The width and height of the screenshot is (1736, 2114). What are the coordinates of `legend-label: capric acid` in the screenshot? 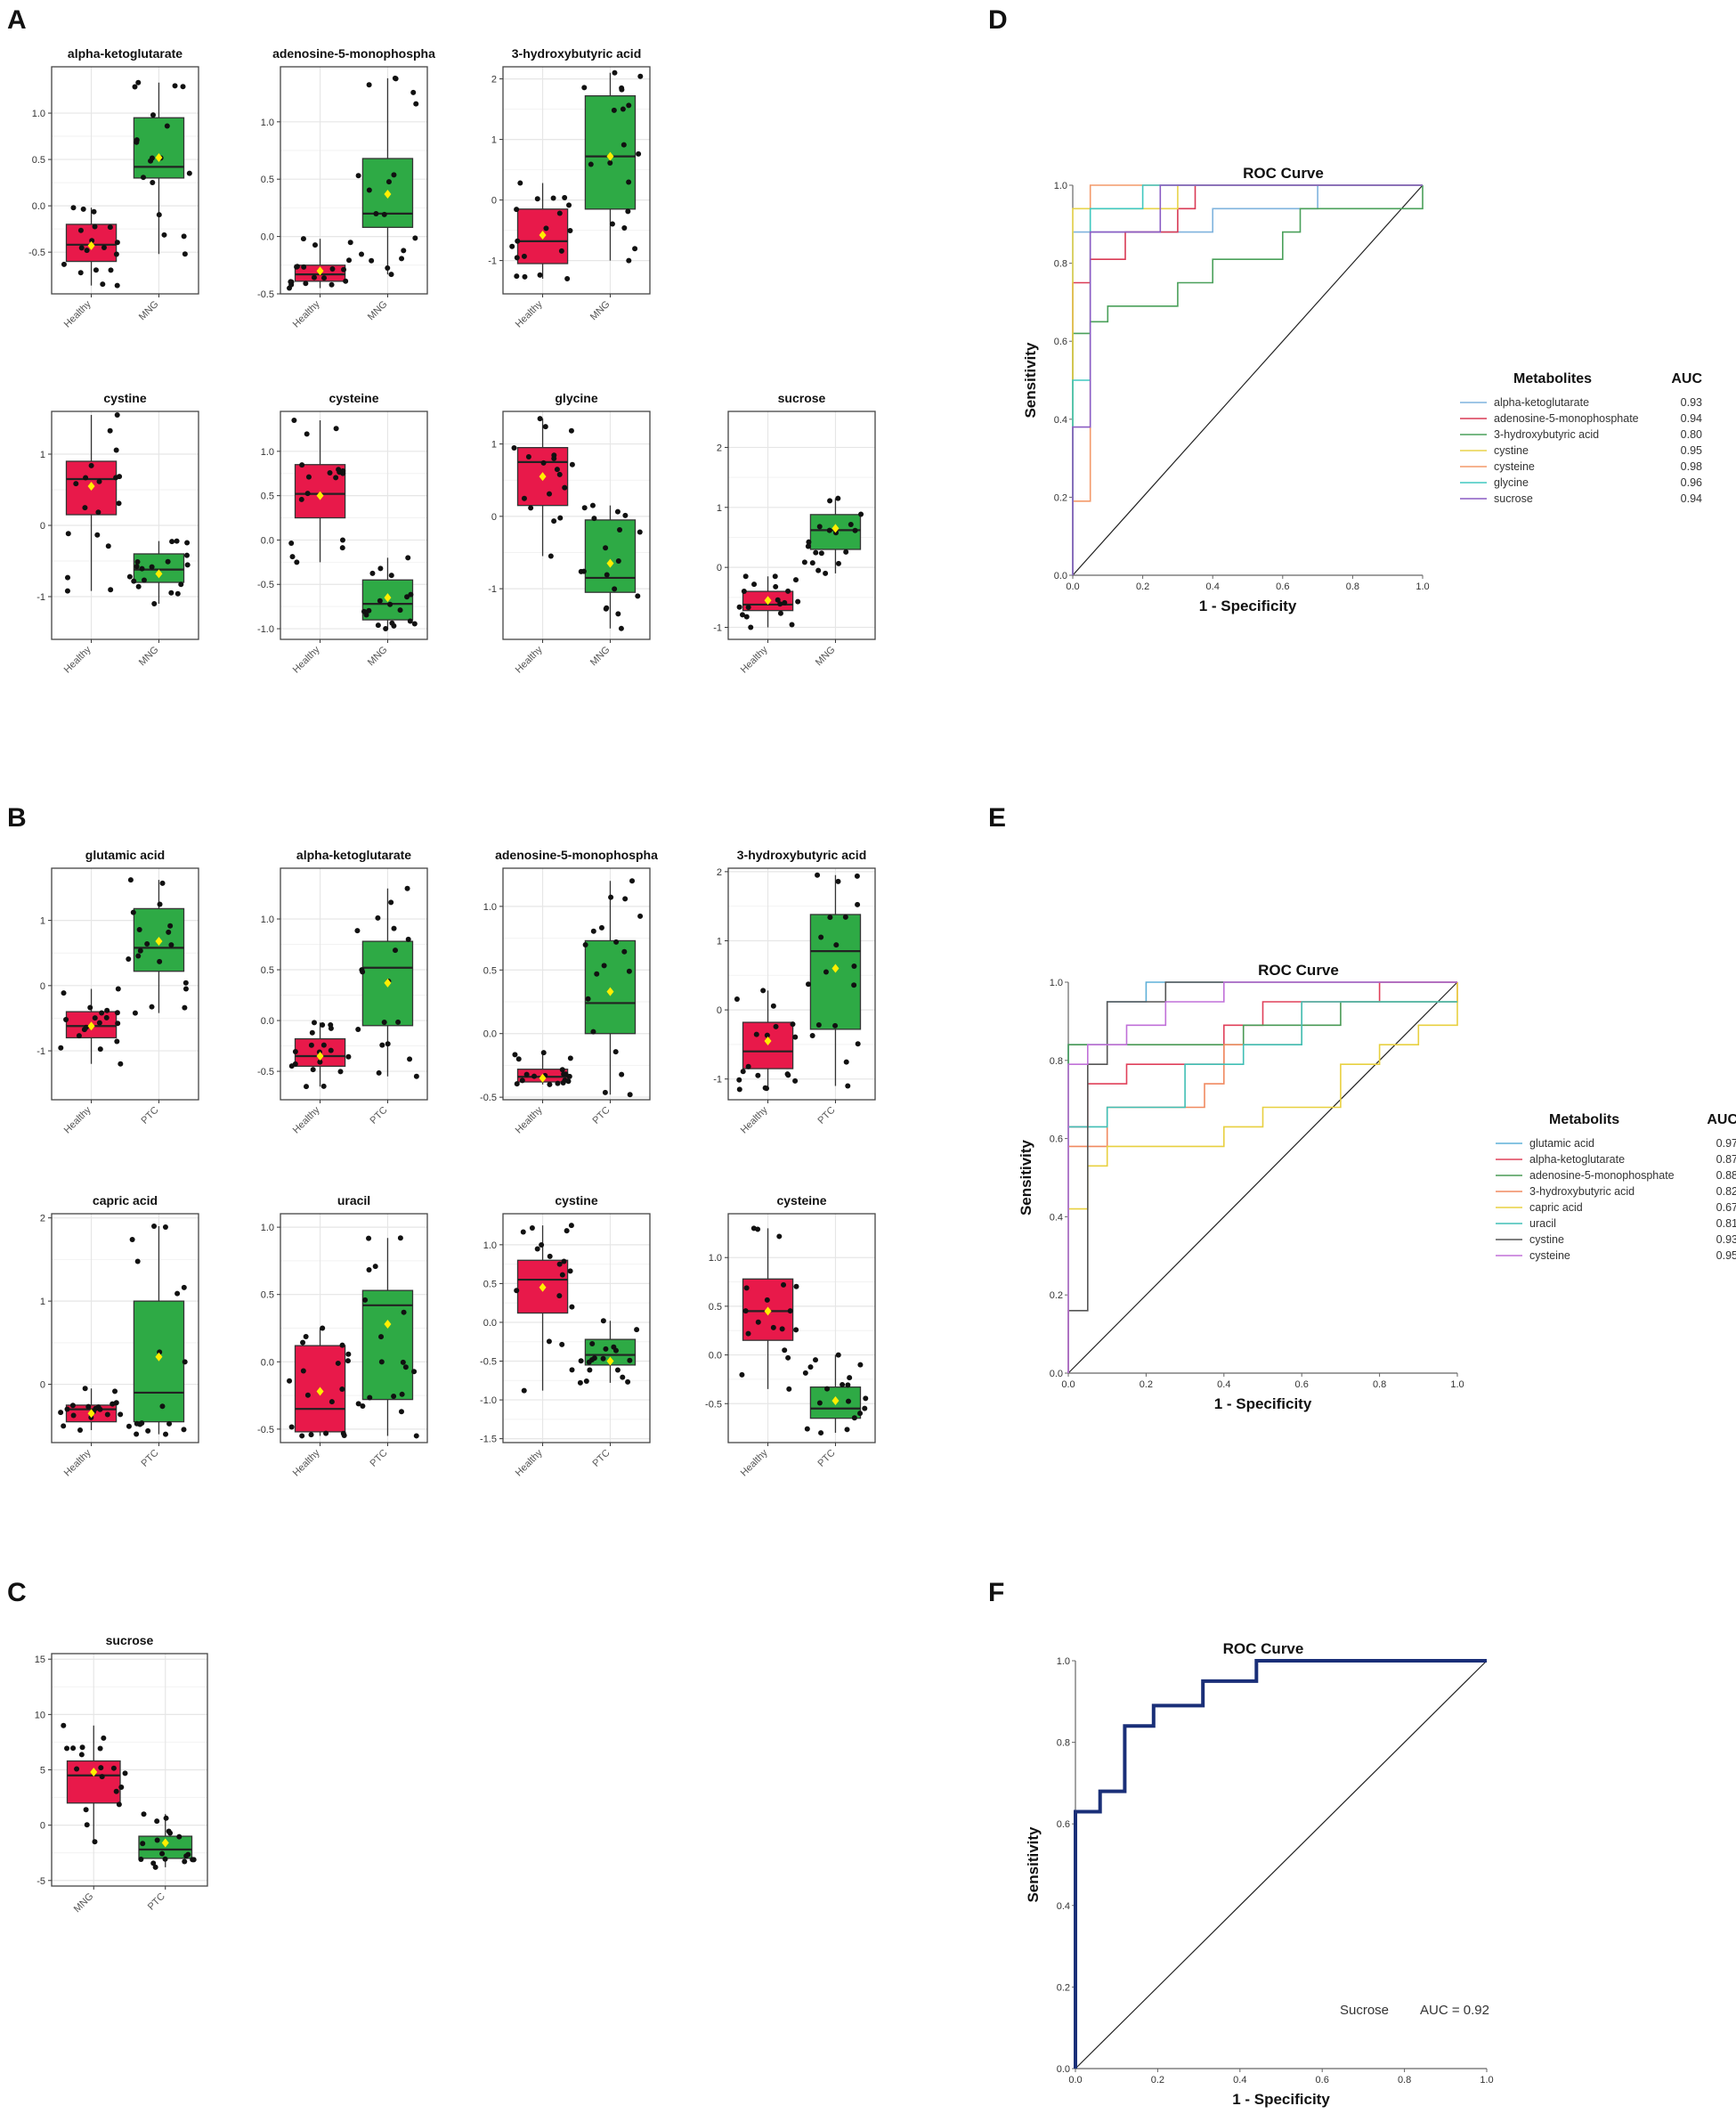 It's located at (1556, 1207).